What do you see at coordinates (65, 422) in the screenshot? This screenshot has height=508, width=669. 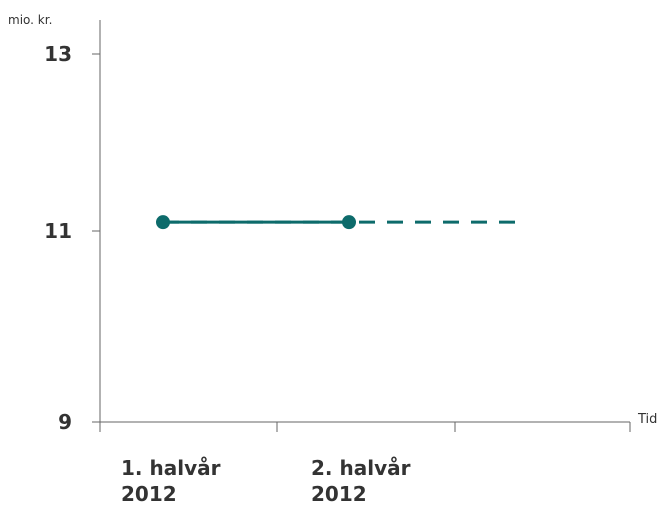 I see `y-tick-label: 9` at bounding box center [65, 422].